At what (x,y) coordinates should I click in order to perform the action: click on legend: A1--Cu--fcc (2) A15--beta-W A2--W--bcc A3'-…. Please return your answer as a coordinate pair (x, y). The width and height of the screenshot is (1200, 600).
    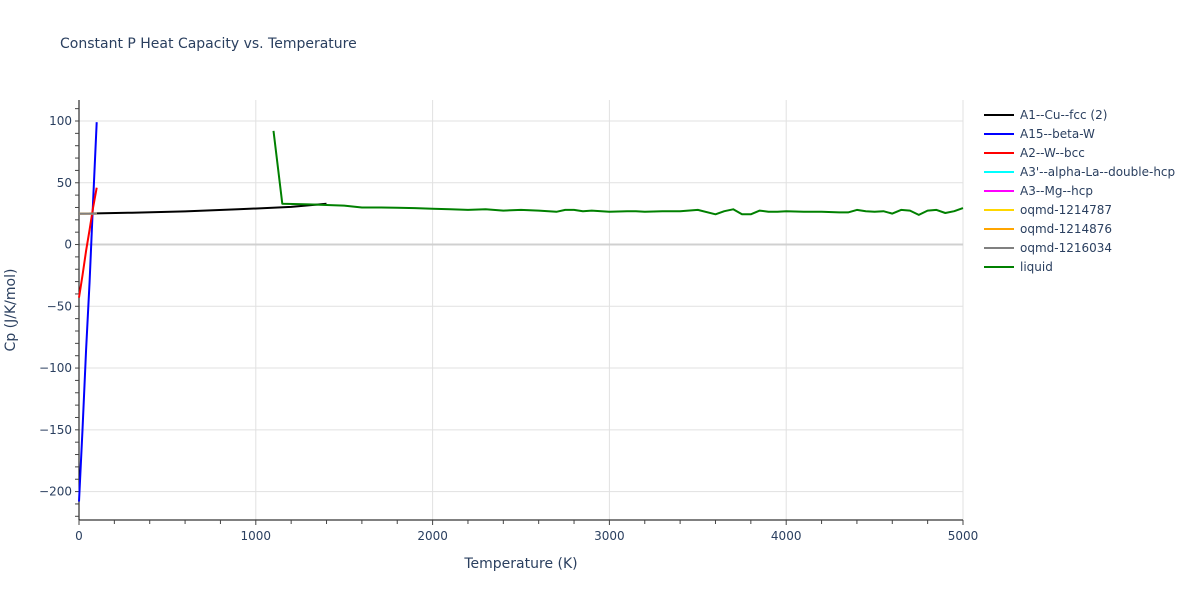
    Looking at the image, I should click on (1079, 190).